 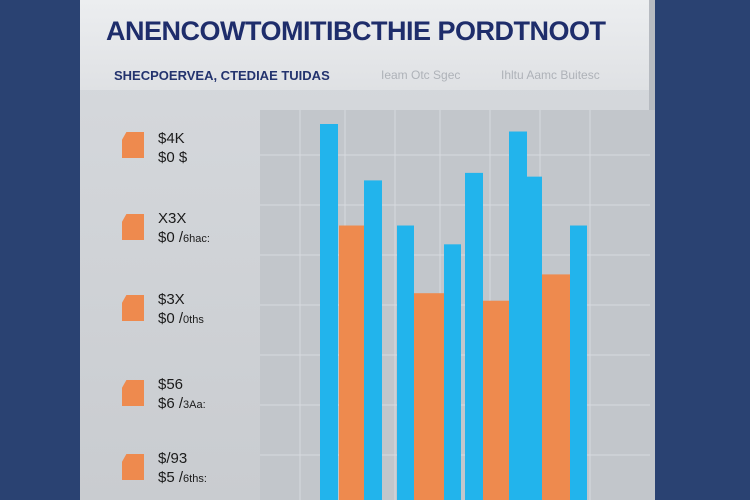 I want to click on legend-label-bottom: $0 /0ths, so click(x=181, y=318).